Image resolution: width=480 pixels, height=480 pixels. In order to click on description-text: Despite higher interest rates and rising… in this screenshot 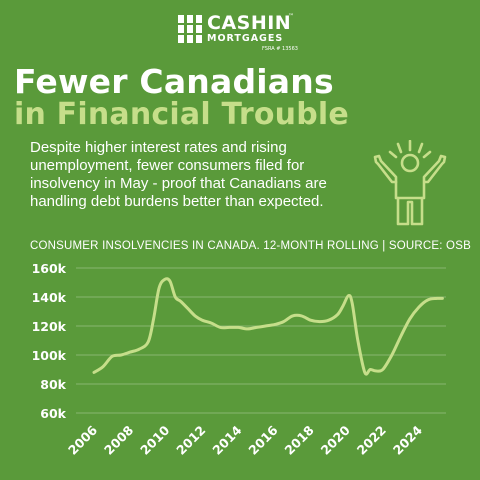, I will do `click(178, 174)`.